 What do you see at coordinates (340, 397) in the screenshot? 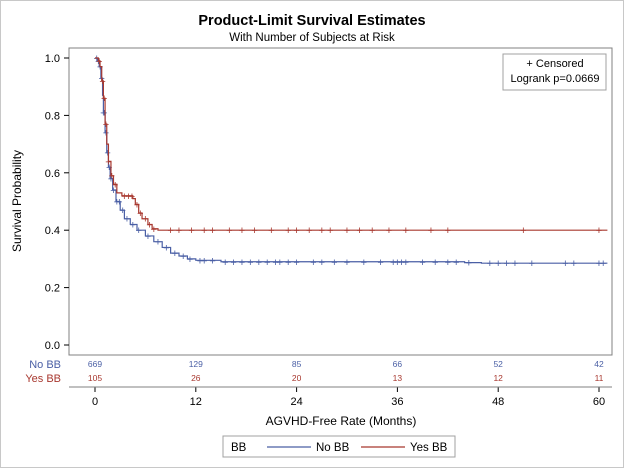
I see `x-axis: 0 12 24 36 48 60` at bounding box center [340, 397].